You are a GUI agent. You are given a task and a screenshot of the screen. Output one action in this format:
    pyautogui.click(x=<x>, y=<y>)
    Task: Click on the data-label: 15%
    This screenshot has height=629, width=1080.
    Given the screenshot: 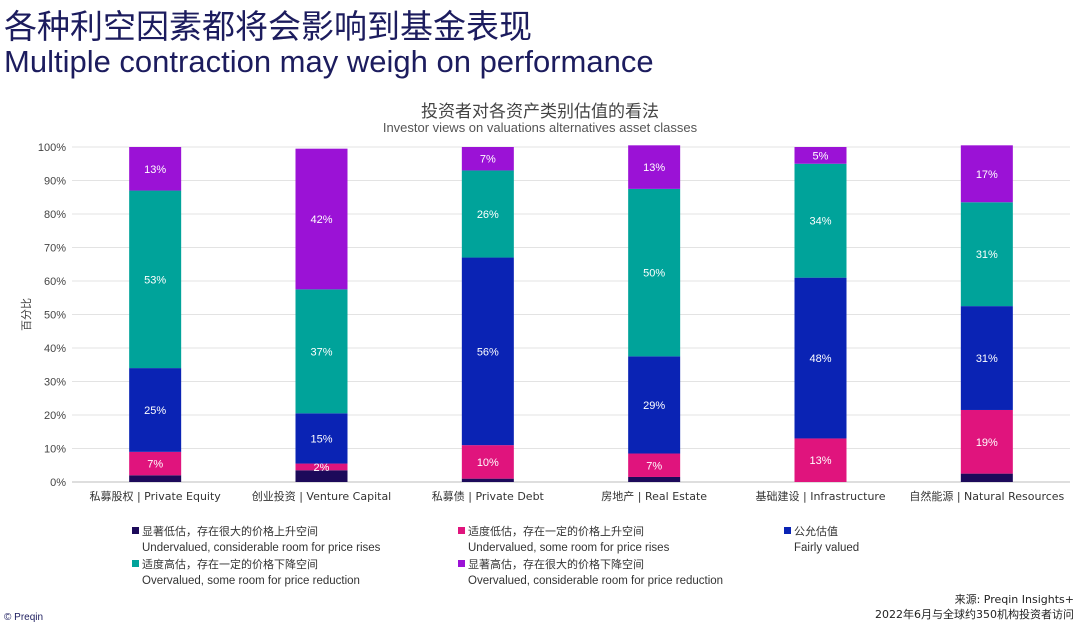 What is the action you would take?
    pyautogui.click(x=321, y=439)
    